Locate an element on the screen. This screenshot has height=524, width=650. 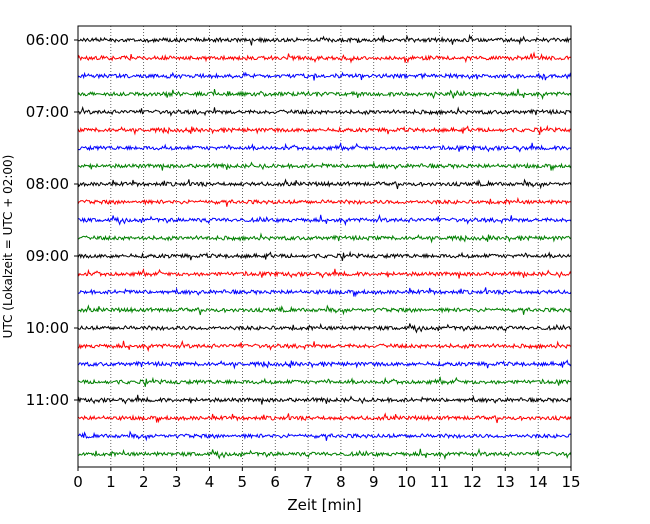
x-tick-label-3: 3 is located at coordinates (177, 482).